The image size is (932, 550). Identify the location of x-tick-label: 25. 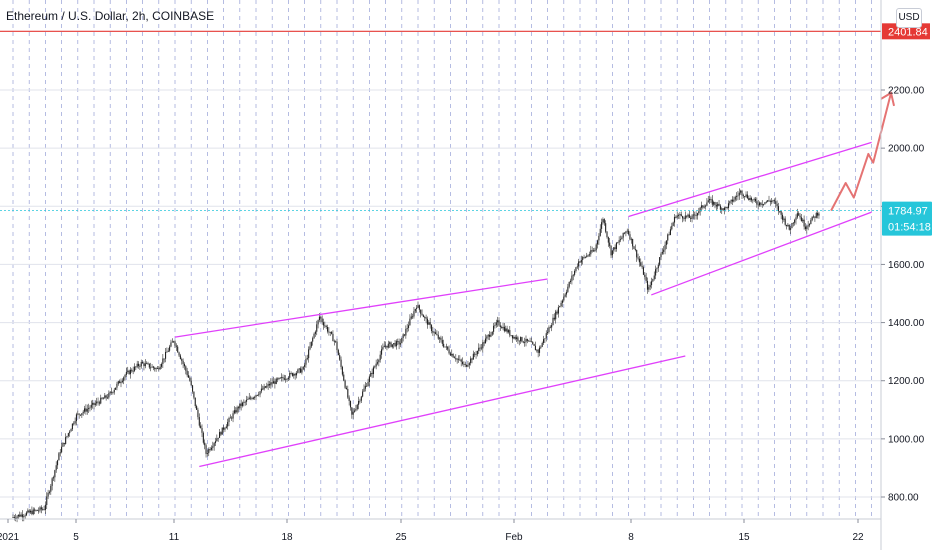
(401, 537).